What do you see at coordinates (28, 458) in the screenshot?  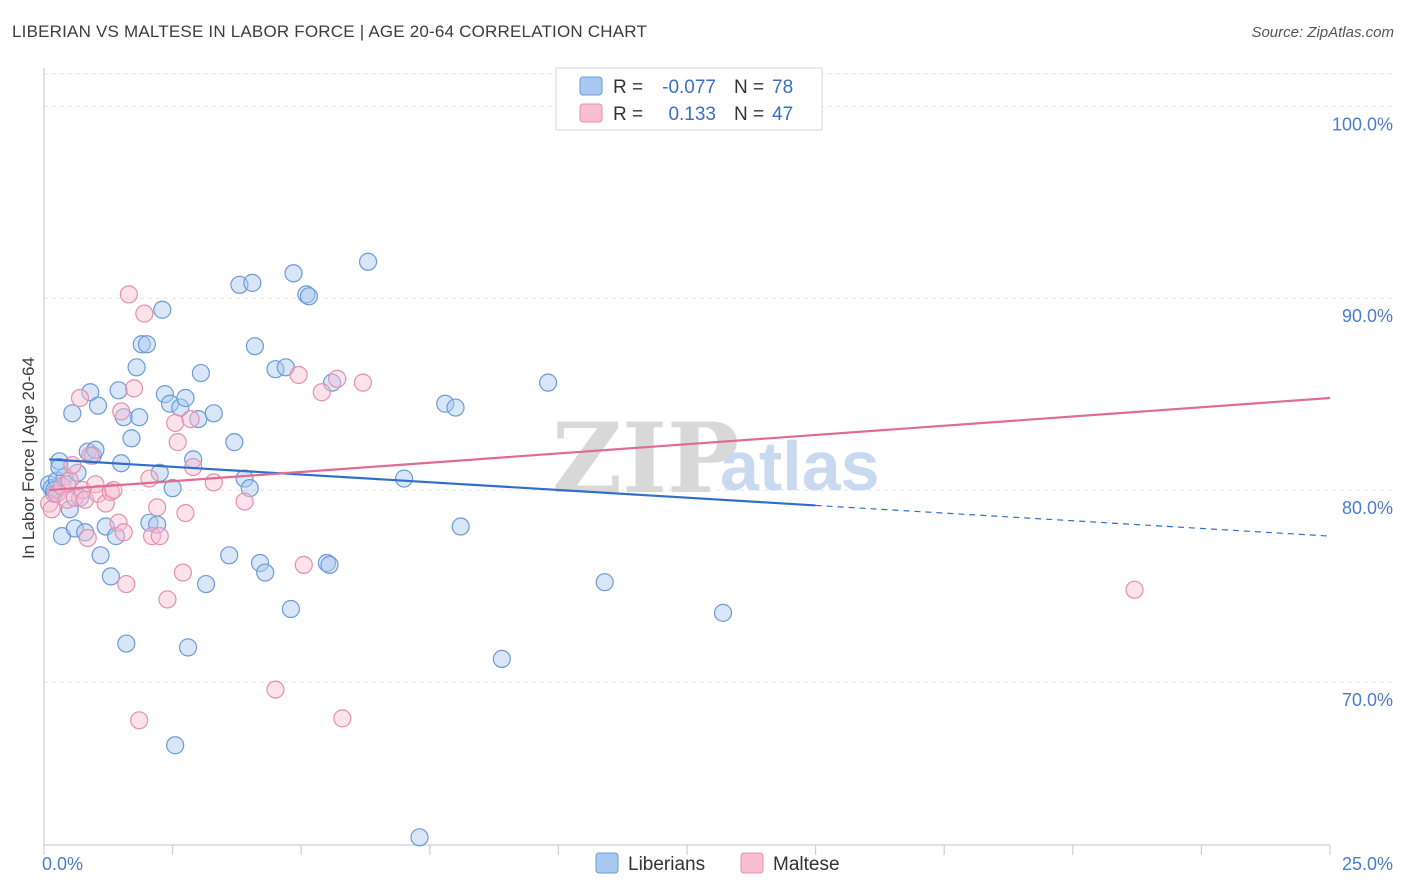 I see `y-axis-label: In Labor Force | Age 20-64` at bounding box center [28, 458].